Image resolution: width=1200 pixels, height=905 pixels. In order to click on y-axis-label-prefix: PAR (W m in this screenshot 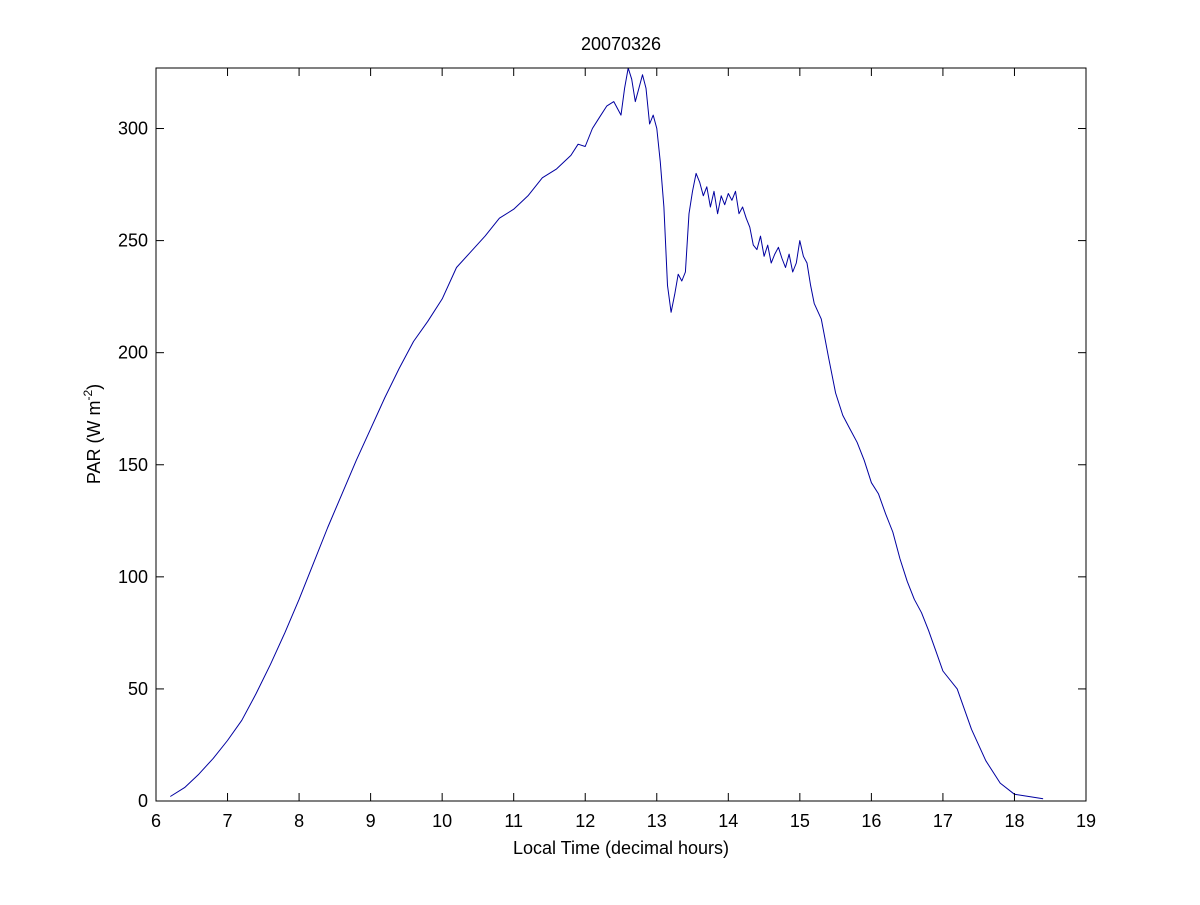, I will do `click(94, 443)`.